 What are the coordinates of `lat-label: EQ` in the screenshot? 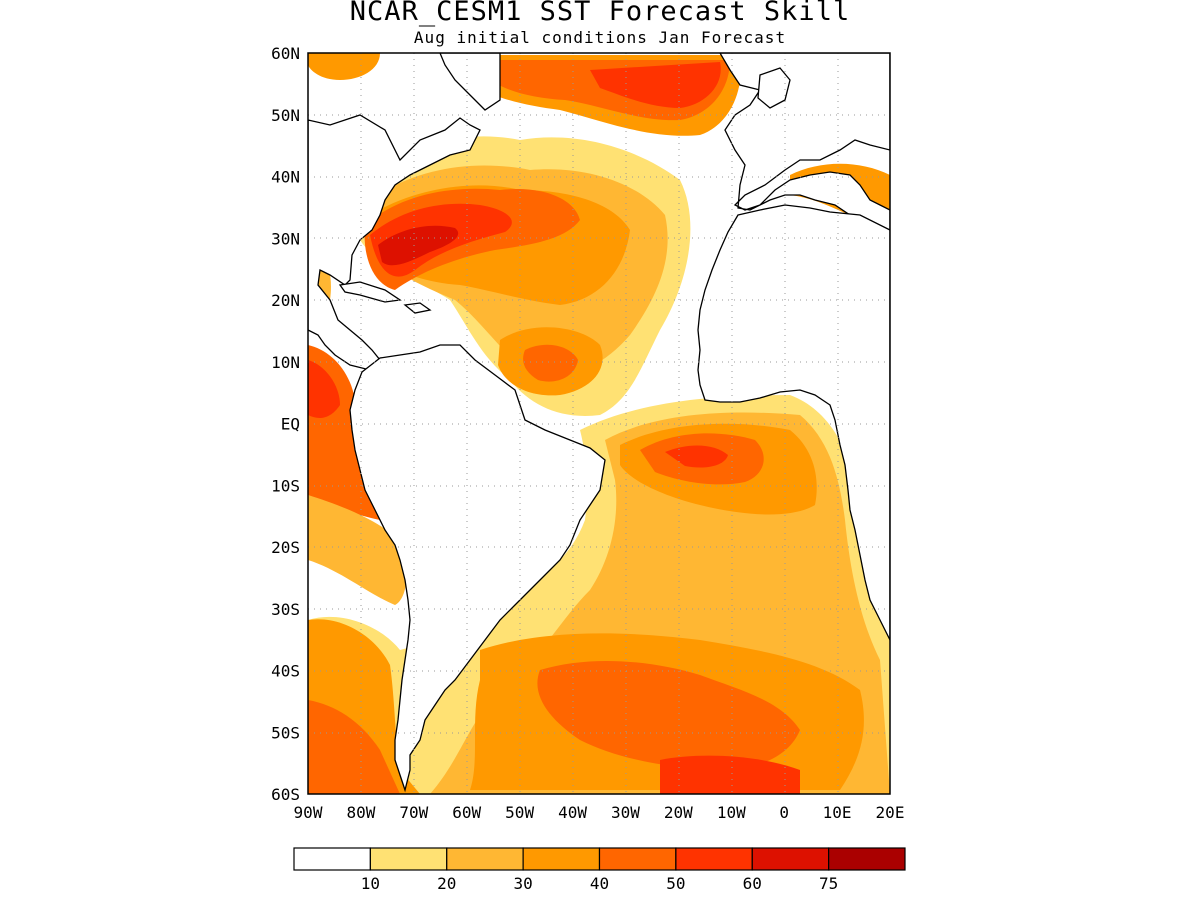 It's located at (290, 424).